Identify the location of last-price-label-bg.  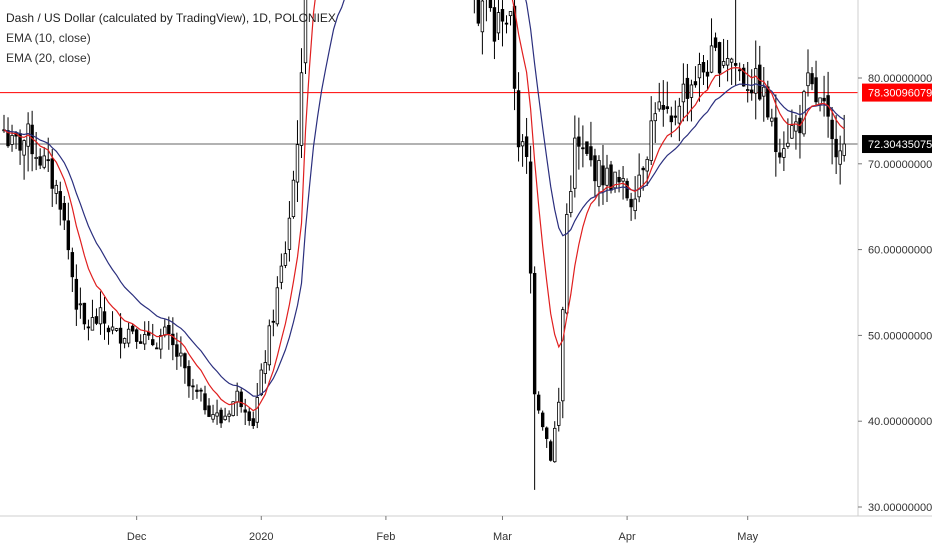
(897, 144).